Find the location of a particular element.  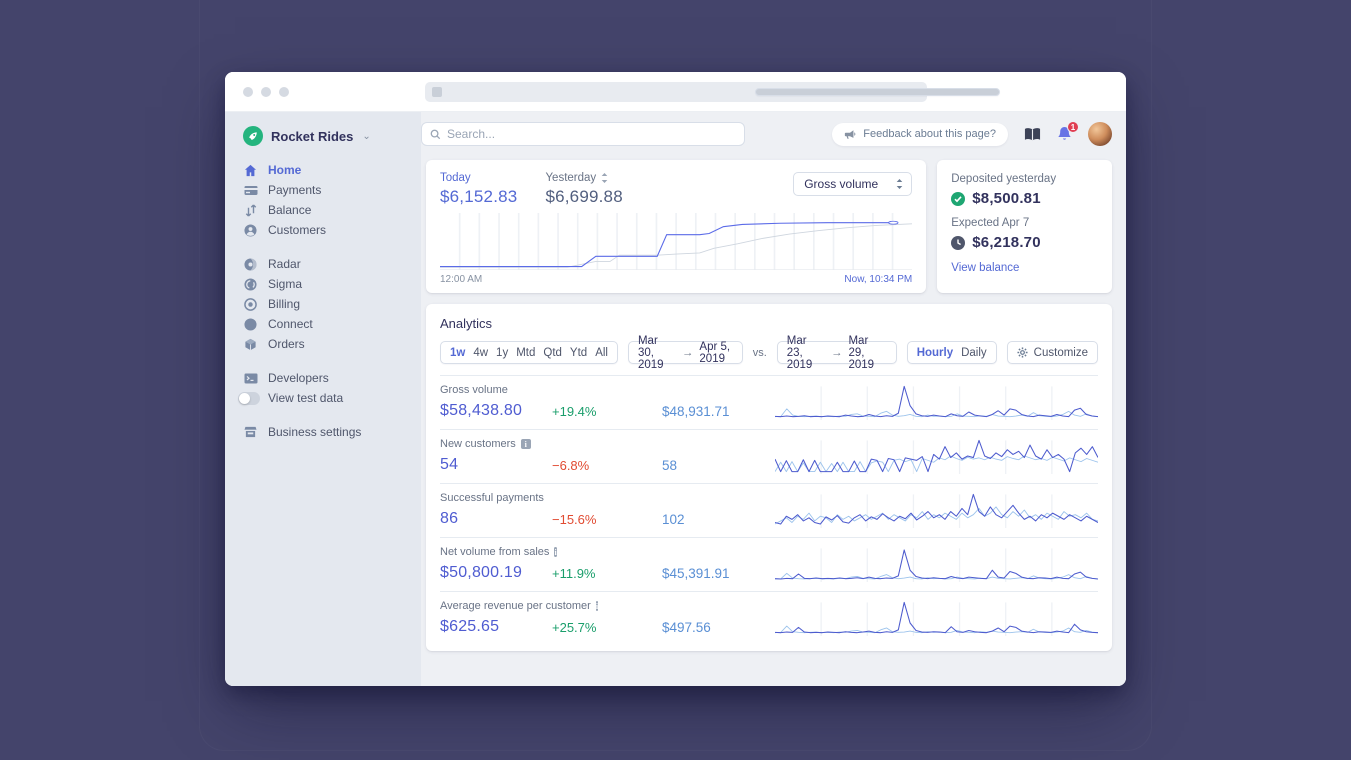

metric-compare-value: 102 is located at coordinates (673, 519).